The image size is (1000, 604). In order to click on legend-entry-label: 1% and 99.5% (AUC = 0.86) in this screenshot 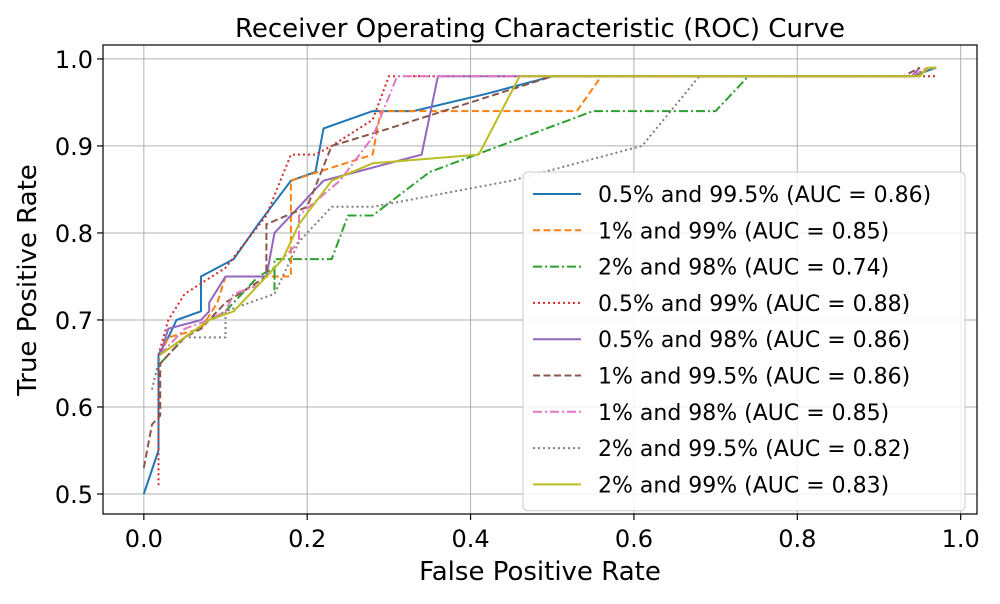, I will do `click(754, 377)`.